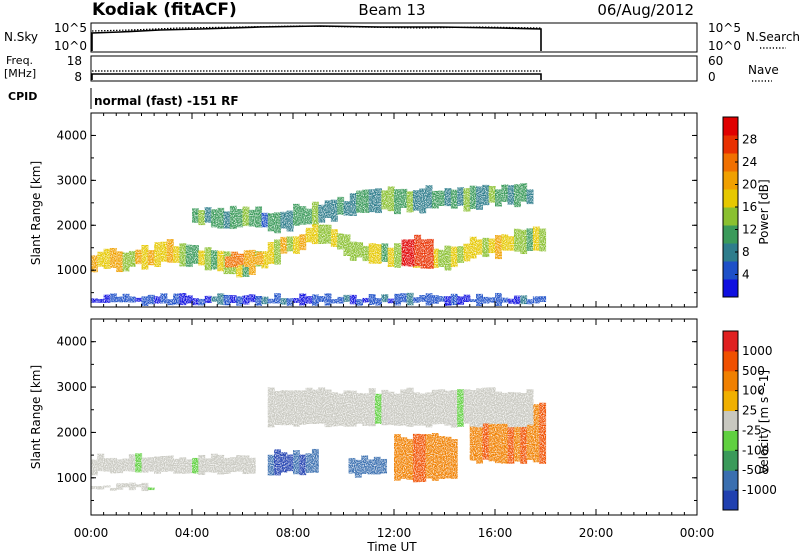 The image size is (800, 554). Describe the element at coordinates (36, 417) in the screenshot. I see `velocity-ylabel: Slant Range [km]` at that location.